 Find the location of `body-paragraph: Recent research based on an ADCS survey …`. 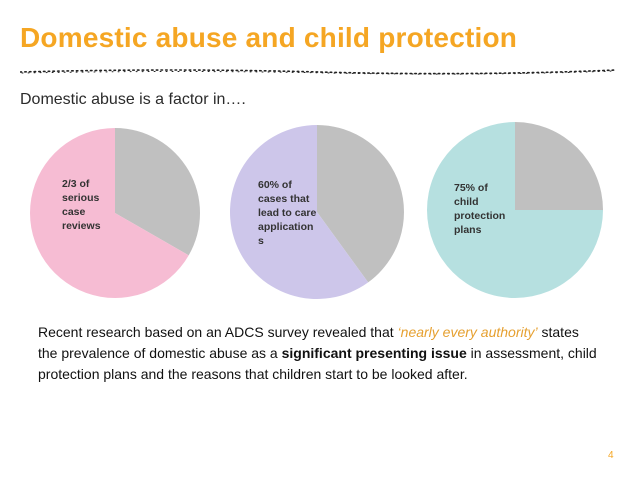

body-paragraph: Recent research based on an ADCS survey … is located at coordinates (318, 353).